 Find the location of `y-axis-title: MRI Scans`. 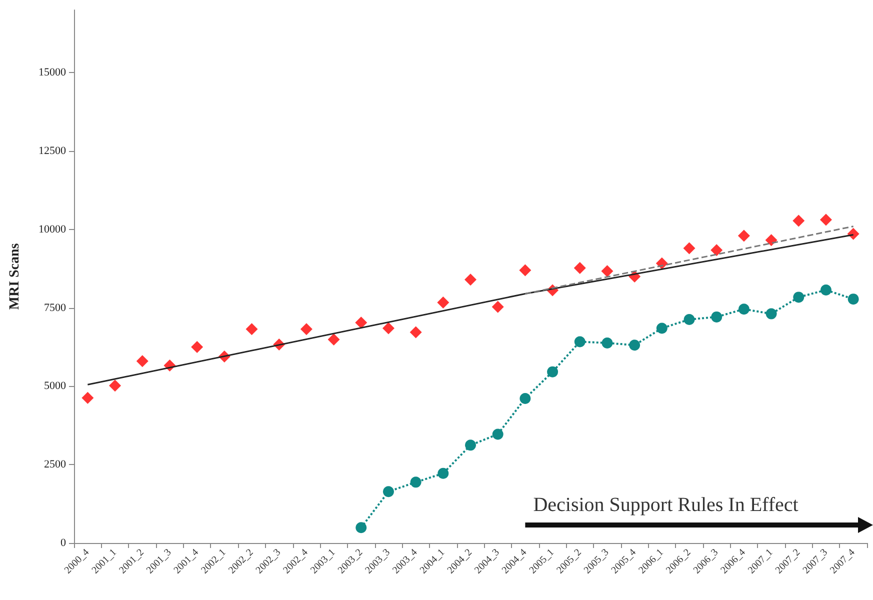

y-axis-title: MRI Scans is located at coordinates (15, 276).